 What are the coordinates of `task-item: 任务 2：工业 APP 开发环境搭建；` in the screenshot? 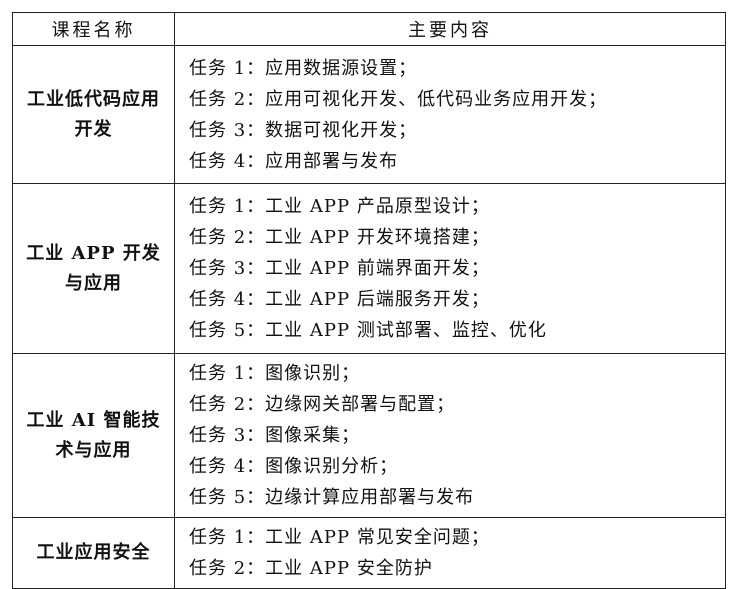 It's located at (339, 237).